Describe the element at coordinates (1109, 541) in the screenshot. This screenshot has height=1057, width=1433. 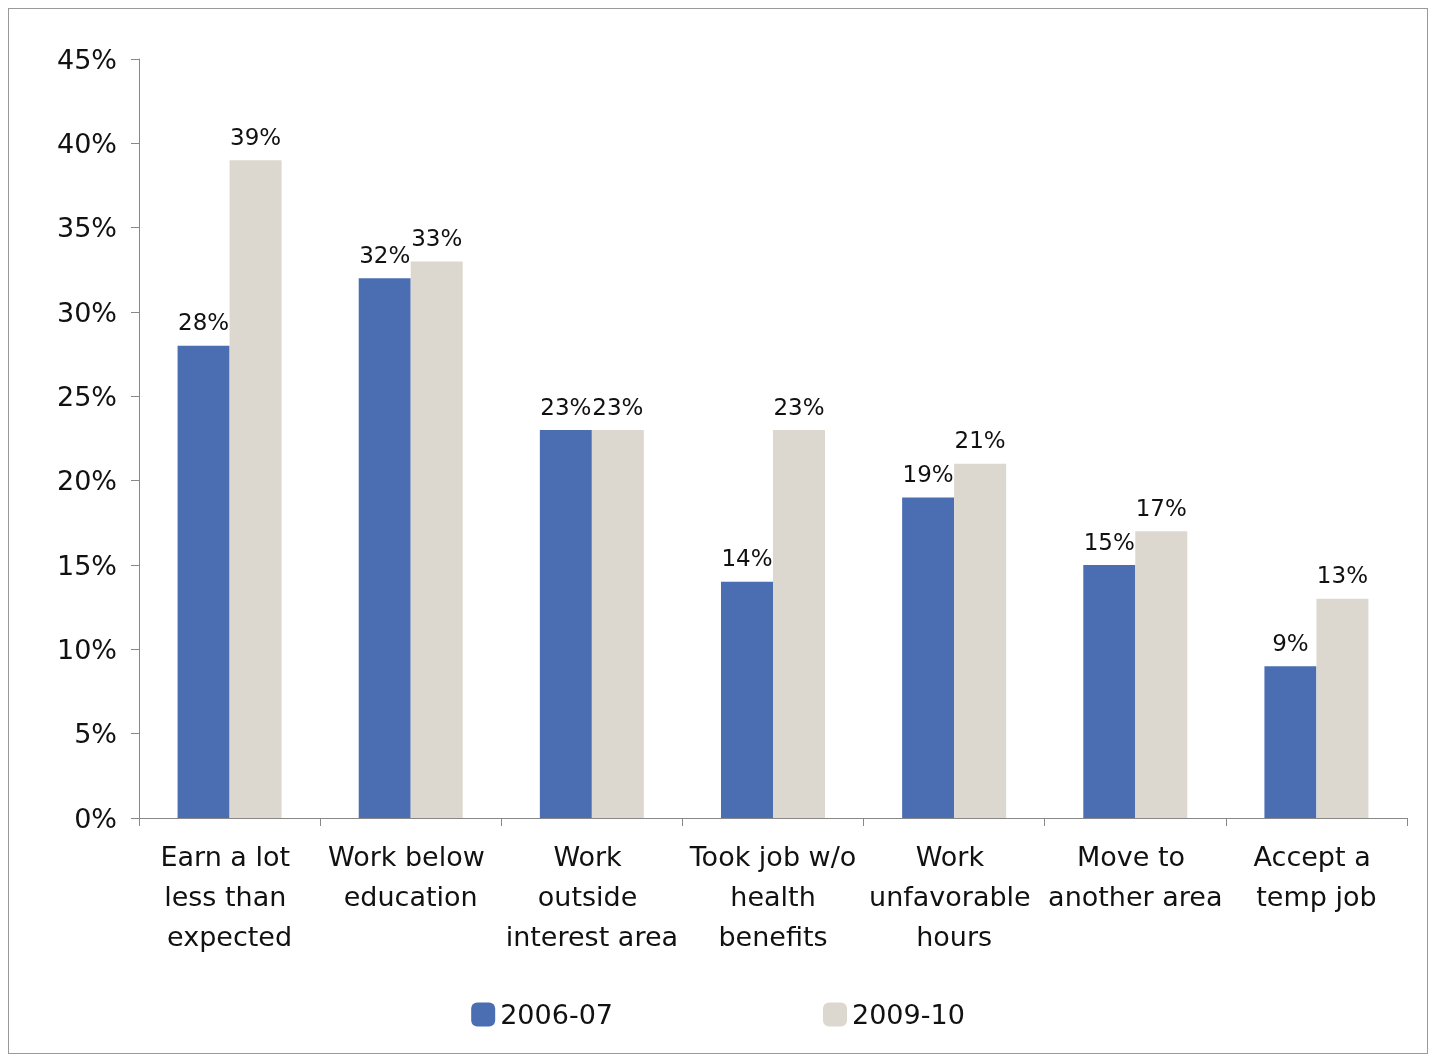
I see `data-label: 15%` at that location.